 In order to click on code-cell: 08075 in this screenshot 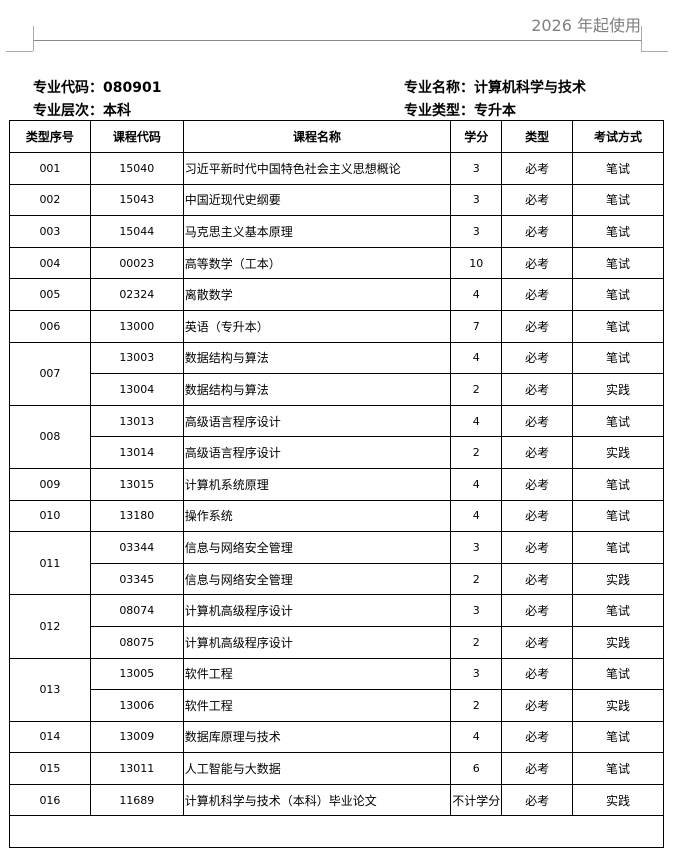, I will do `click(136, 642)`.